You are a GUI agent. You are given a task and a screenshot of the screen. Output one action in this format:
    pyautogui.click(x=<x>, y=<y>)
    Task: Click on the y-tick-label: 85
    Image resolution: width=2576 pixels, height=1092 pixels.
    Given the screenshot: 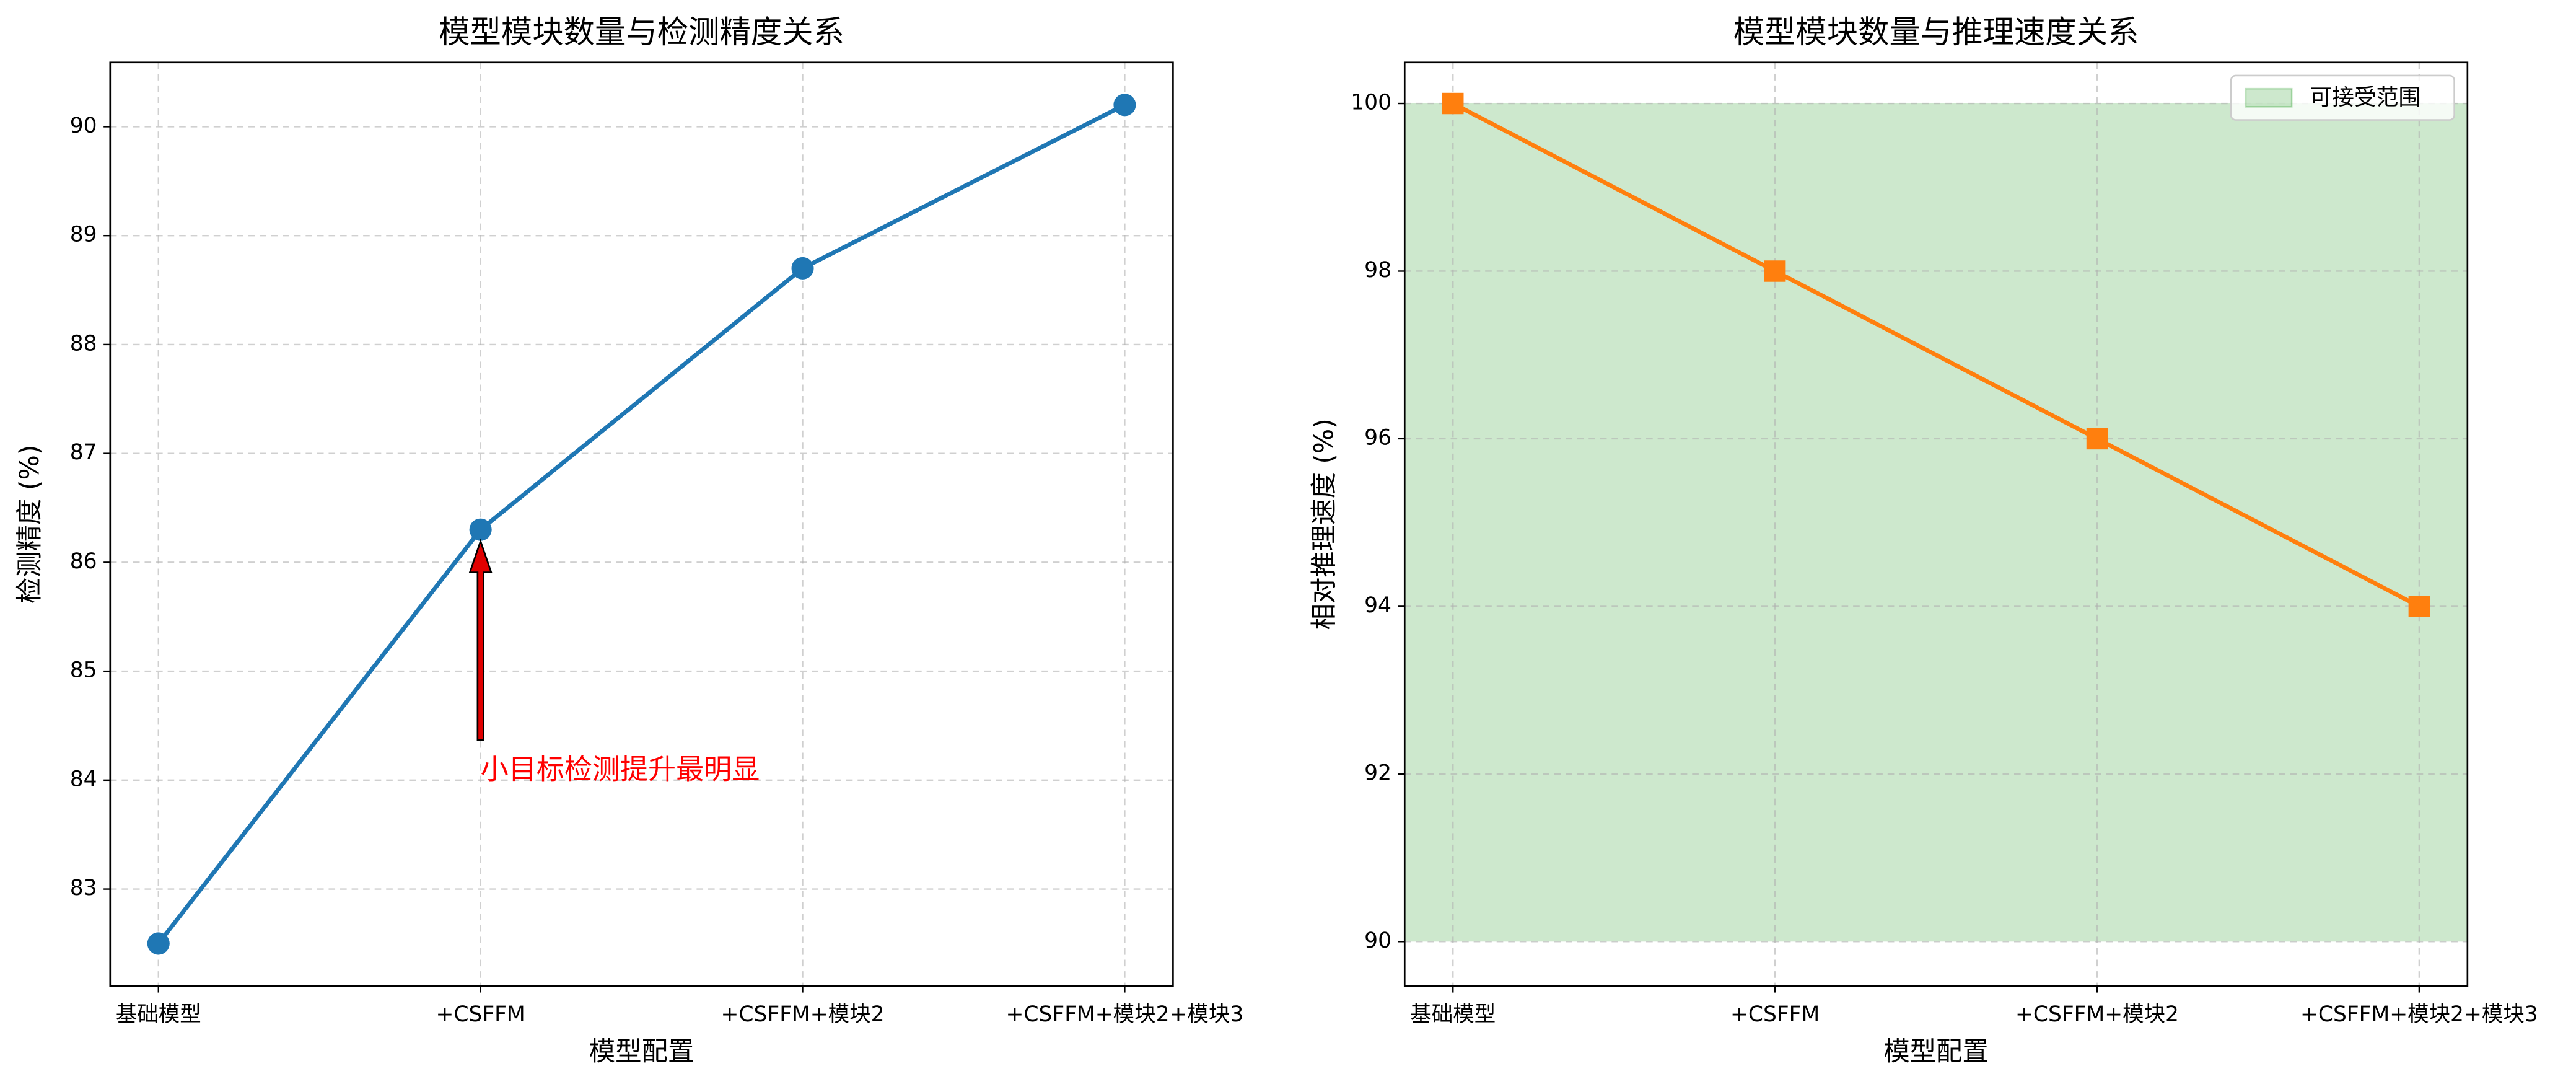 What is the action you would take?
    pyautogui.click(x=83, y=671)
    